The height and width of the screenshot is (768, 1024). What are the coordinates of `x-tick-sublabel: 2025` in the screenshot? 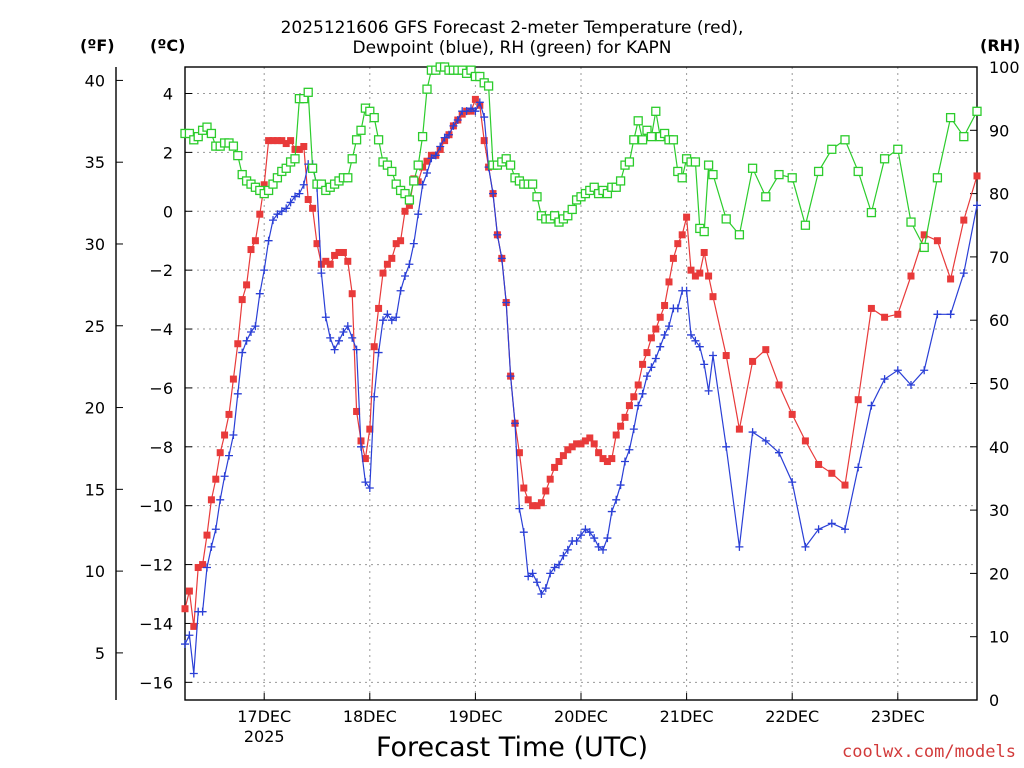 It's located at (264, 736).